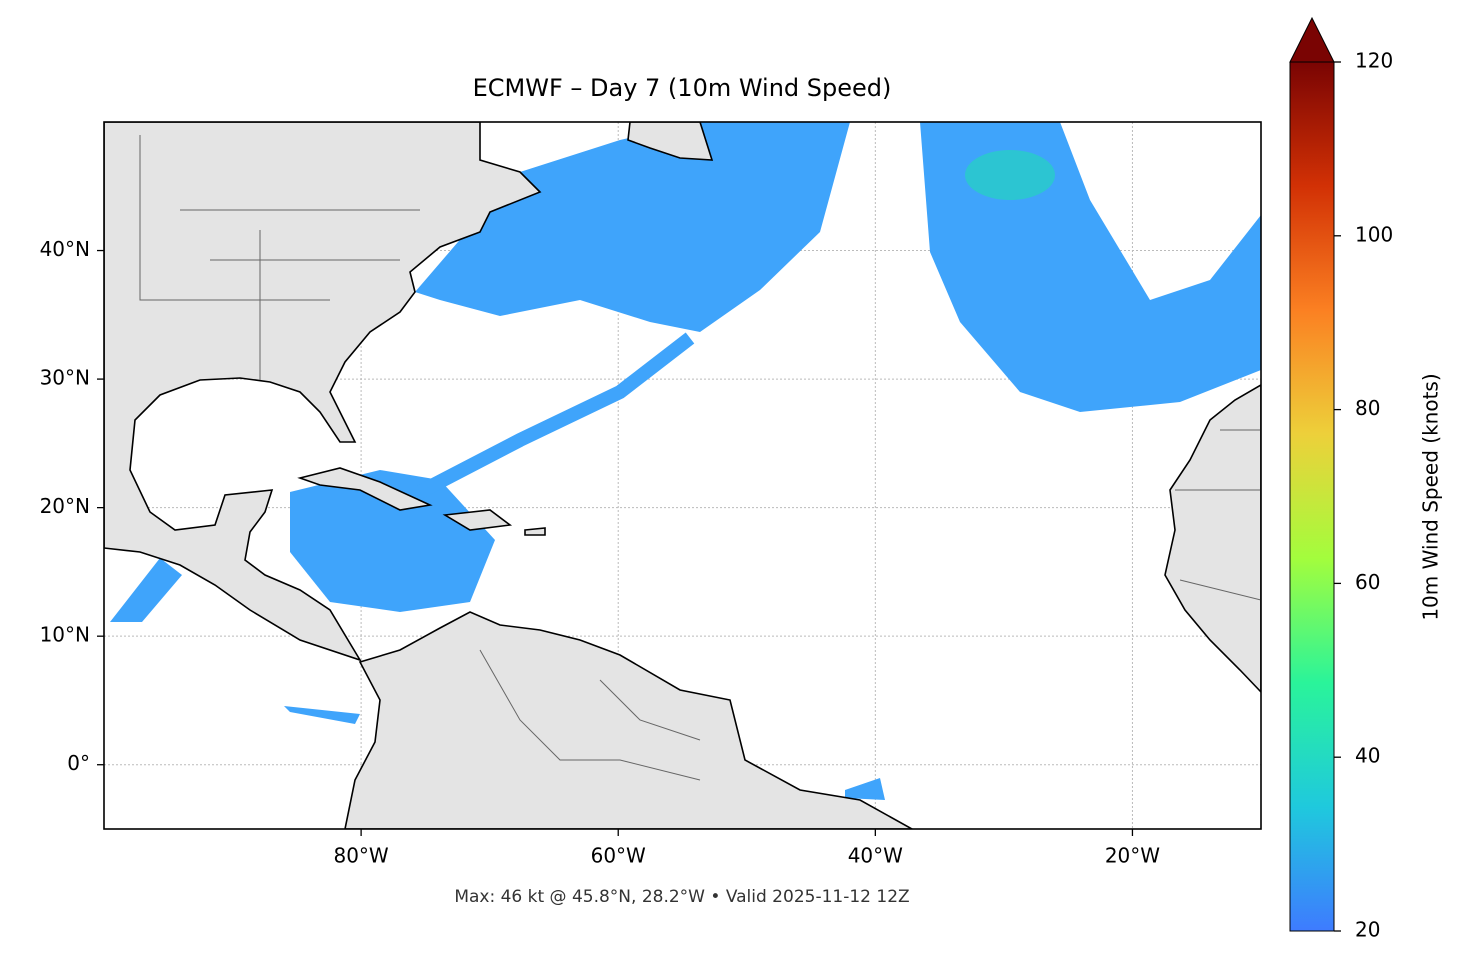 The width and height of the screenshot is (1466, 973). What do you see at coordinates (1366, 479) in the screenshot?
I see `colorbar: 10m Wind Speed (knots) 20 40 60 80 100 120` at bounding box center [1366, 479].